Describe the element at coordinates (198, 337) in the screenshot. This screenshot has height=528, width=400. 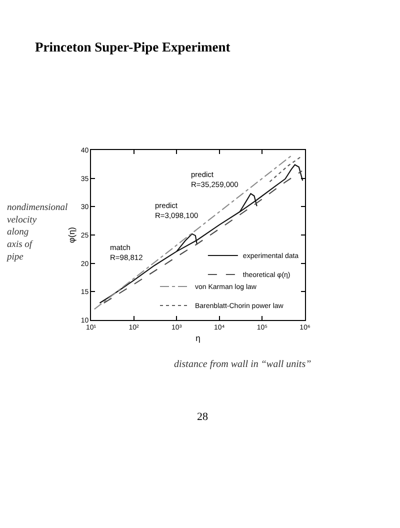
I see `x-axis-title: η` at that location.